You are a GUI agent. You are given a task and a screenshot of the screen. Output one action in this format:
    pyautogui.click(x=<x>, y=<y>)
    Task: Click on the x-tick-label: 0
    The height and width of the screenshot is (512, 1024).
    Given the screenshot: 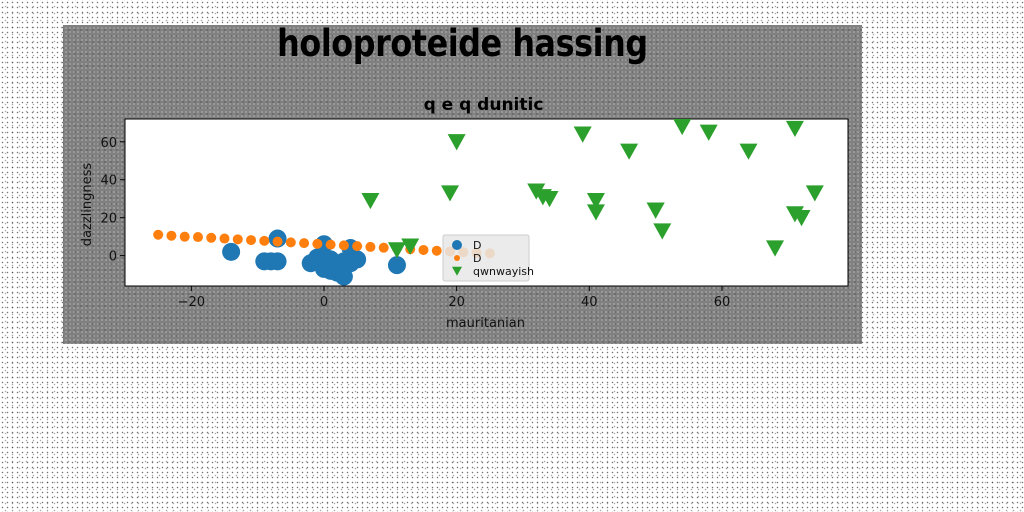 What is the action you would take?
    pyautogui.click(x=324, y=302)
    